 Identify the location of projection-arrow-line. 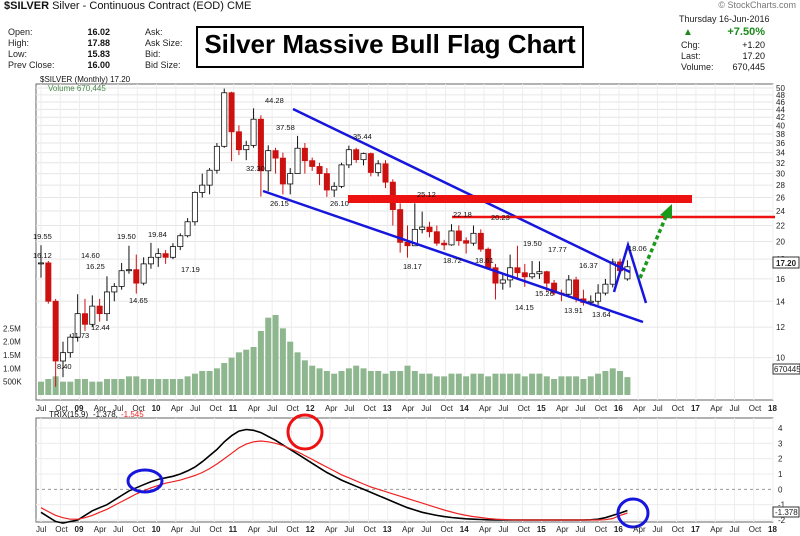
(653, 246).